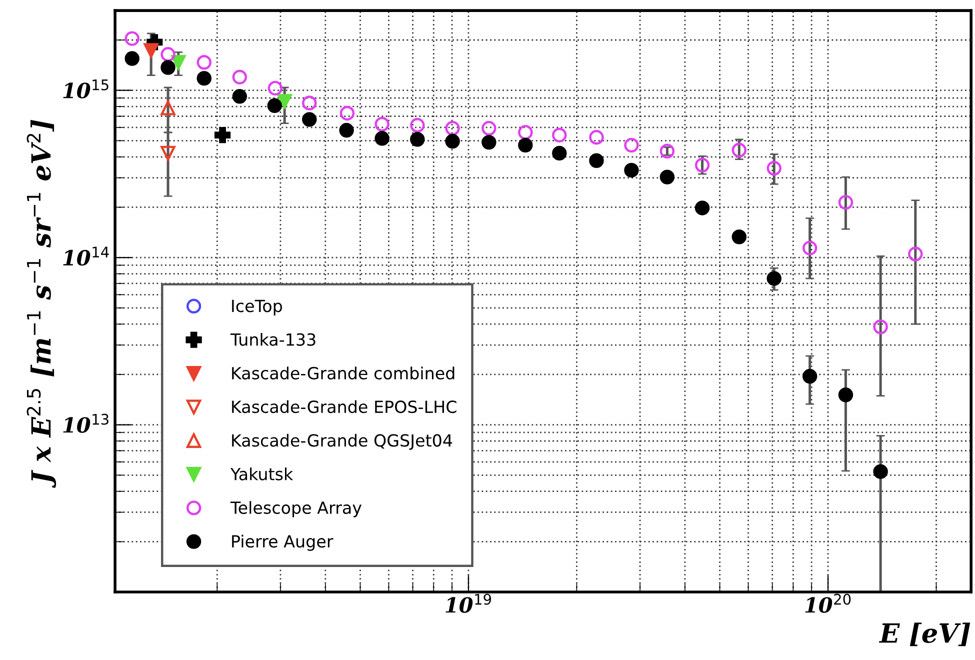  What do you see at coordinates (924, 634) in the screenshot?
I see `x-axis-title: E [eV]` at bounding box center [924, 634].